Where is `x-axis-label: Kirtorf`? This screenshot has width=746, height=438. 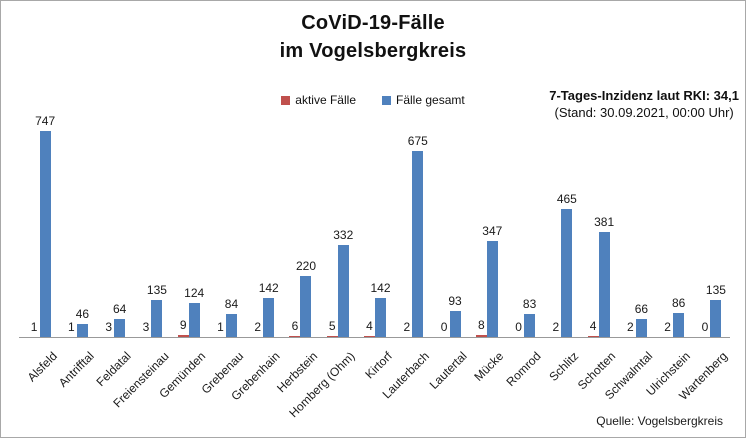 x-axis-label: Kirtorf is located at coordinates (378, 365).